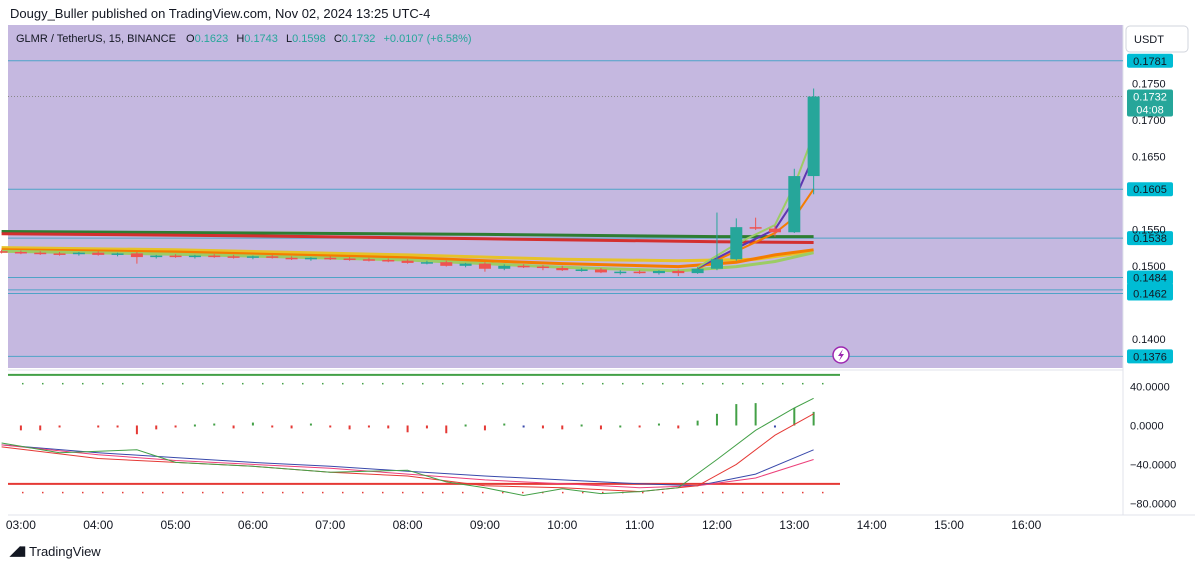 This screenshot has height=567, width=1200. I want to click on price-tick-label: 0.1700, so click(1149, 121).